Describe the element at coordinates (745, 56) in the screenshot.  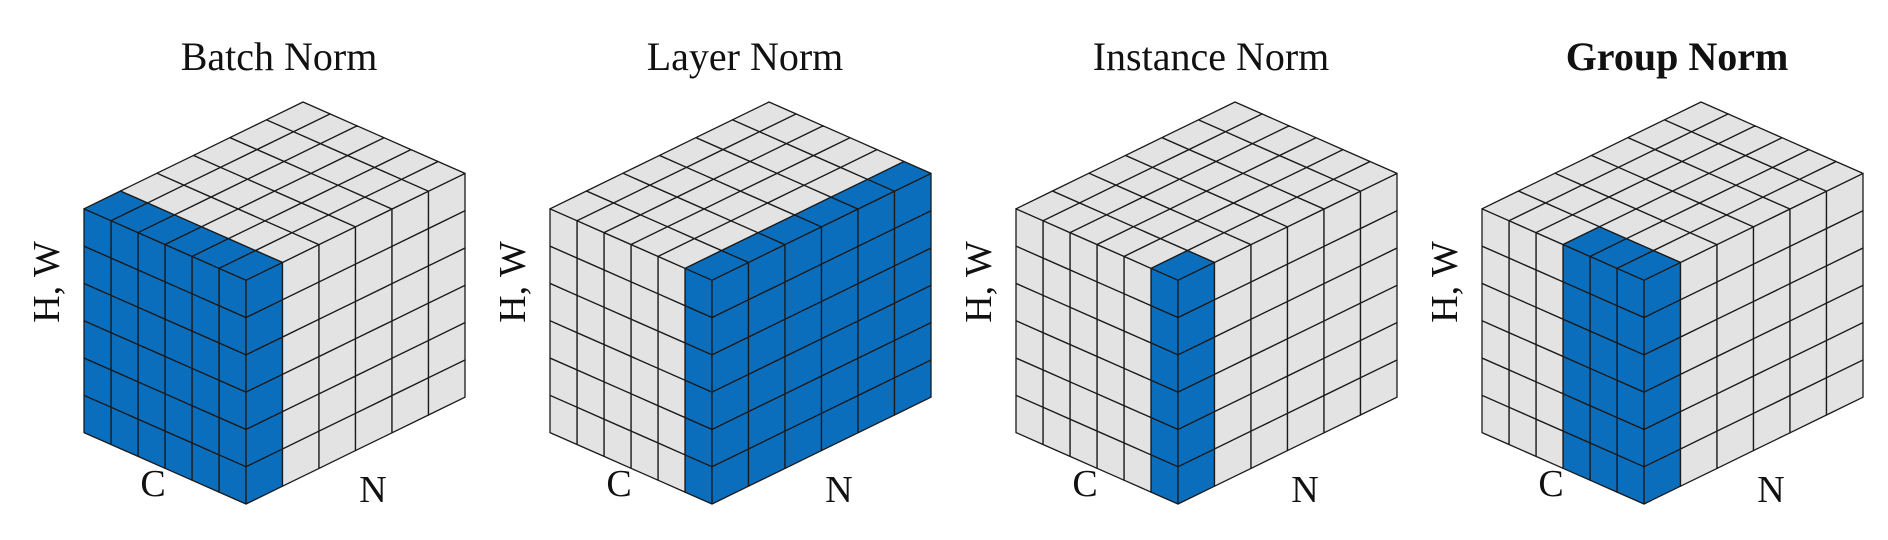
I see `panel-title: Layer Norm` at that location.